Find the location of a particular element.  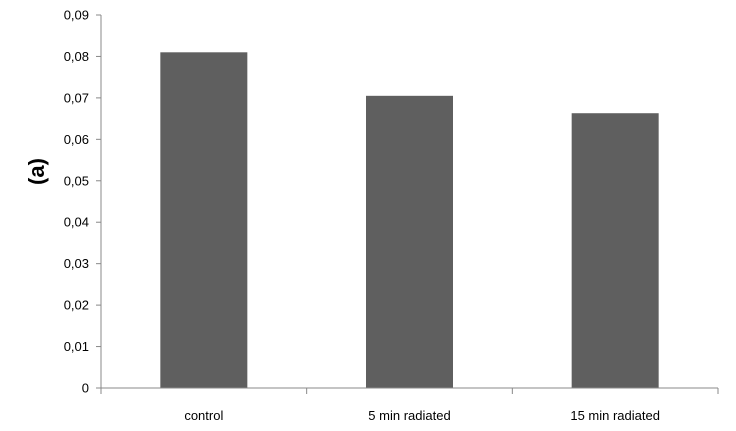

y-axis-title: (a) is located at coordinates (36, 171).